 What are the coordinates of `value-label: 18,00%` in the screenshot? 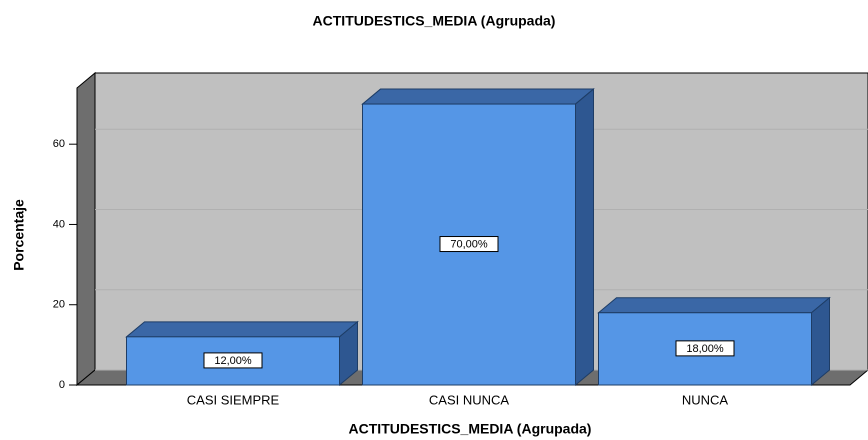 It's located at (705, 349).